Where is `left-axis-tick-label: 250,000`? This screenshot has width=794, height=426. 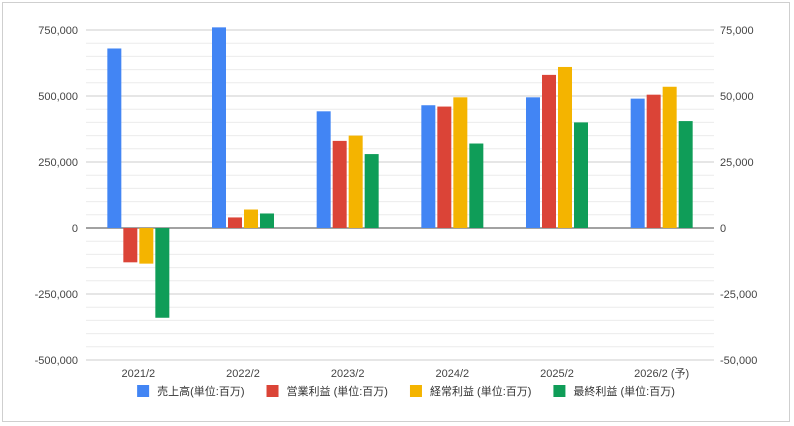
left-axis-tick-label: 250,000 is located at coordinates (58, 163).